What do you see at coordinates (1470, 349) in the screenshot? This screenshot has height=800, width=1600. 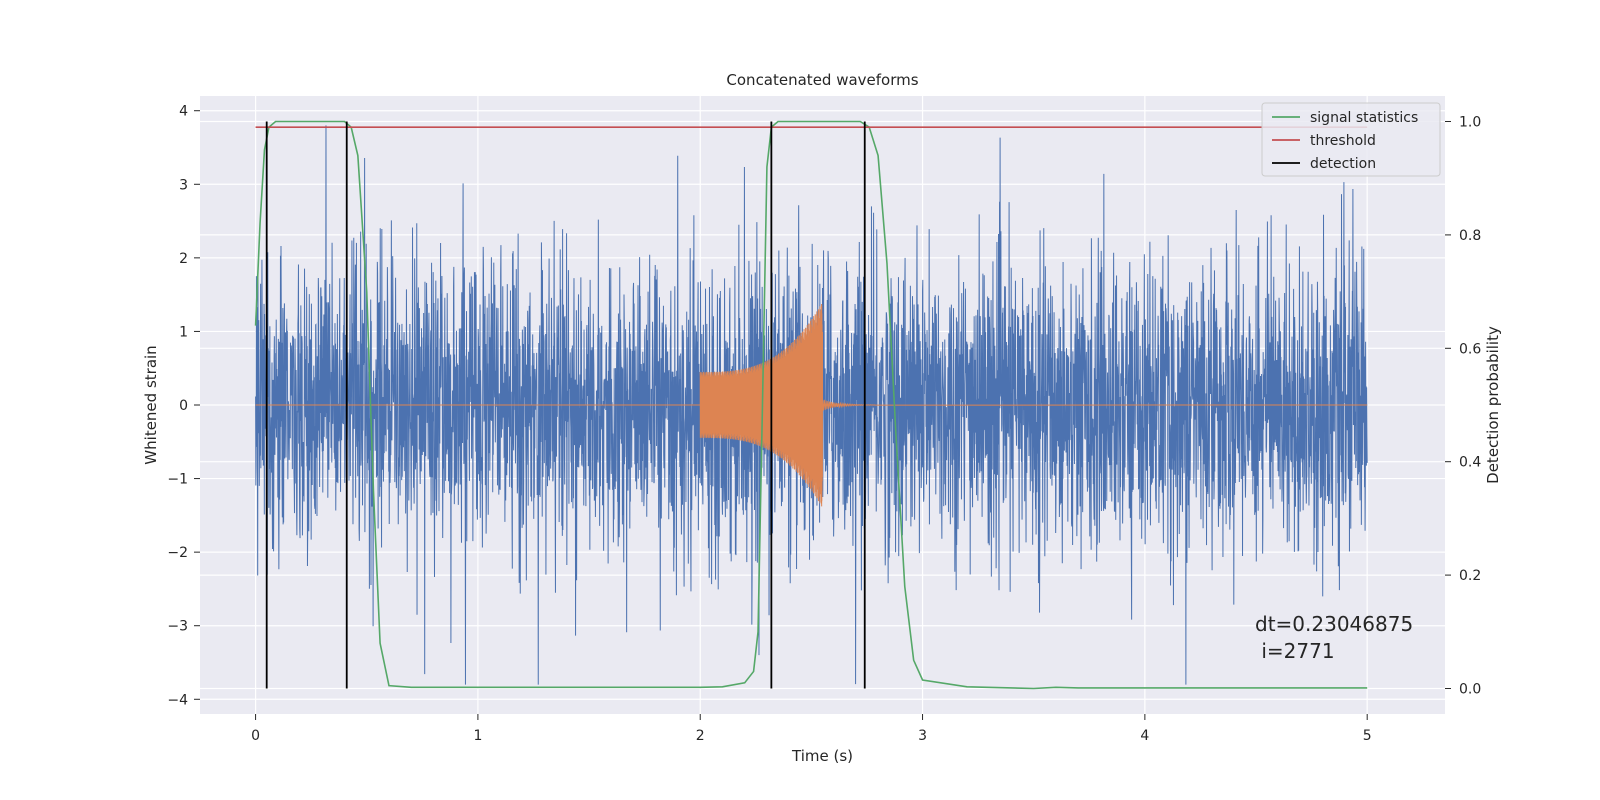 I see `y-right-tick-label: 0.6` at bounding box center [1470, 349].